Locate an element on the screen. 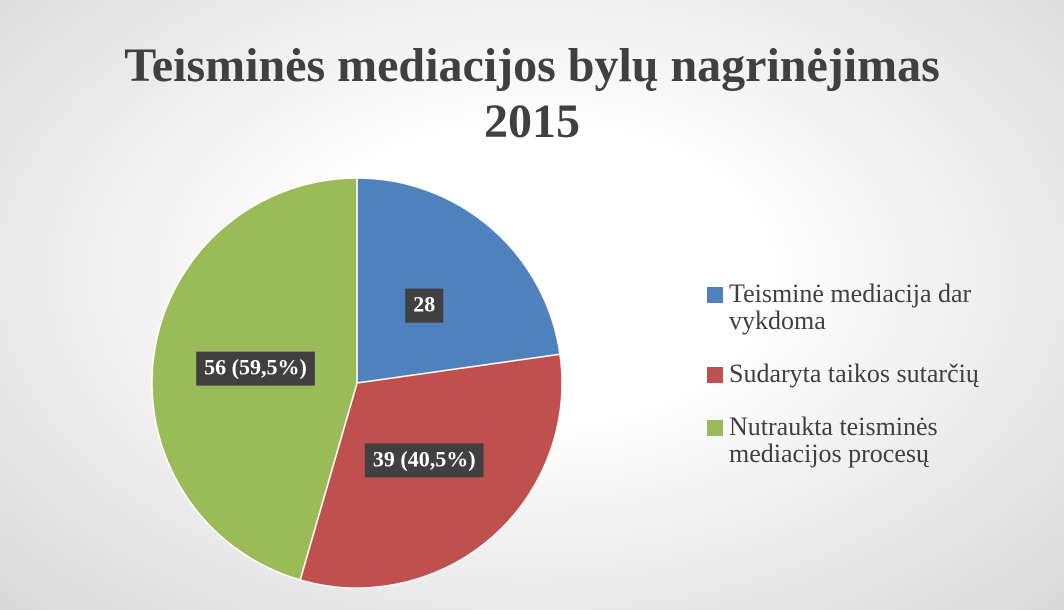 Image resolution: width=1064 pixels, height=610 pixels. legend-item: Teisminė mediacija dar vykdoma is located at coordinates (870, 307).